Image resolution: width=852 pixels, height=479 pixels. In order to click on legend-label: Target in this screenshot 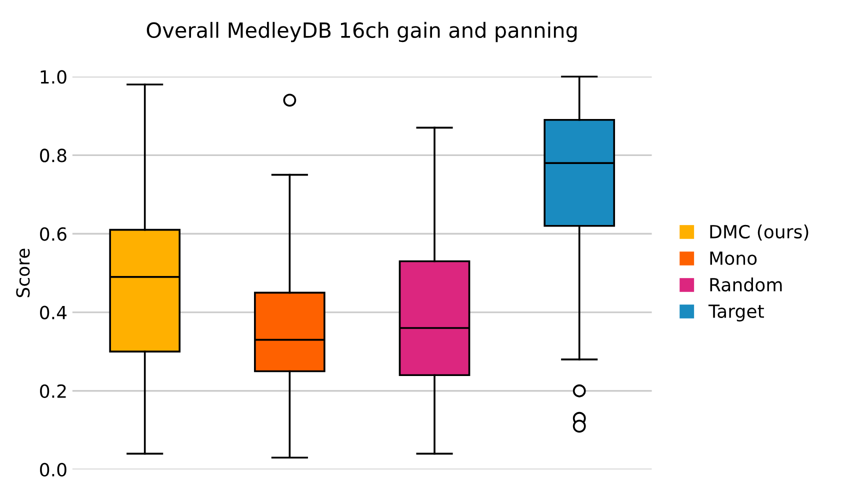, I will do `click(736, 313)`.